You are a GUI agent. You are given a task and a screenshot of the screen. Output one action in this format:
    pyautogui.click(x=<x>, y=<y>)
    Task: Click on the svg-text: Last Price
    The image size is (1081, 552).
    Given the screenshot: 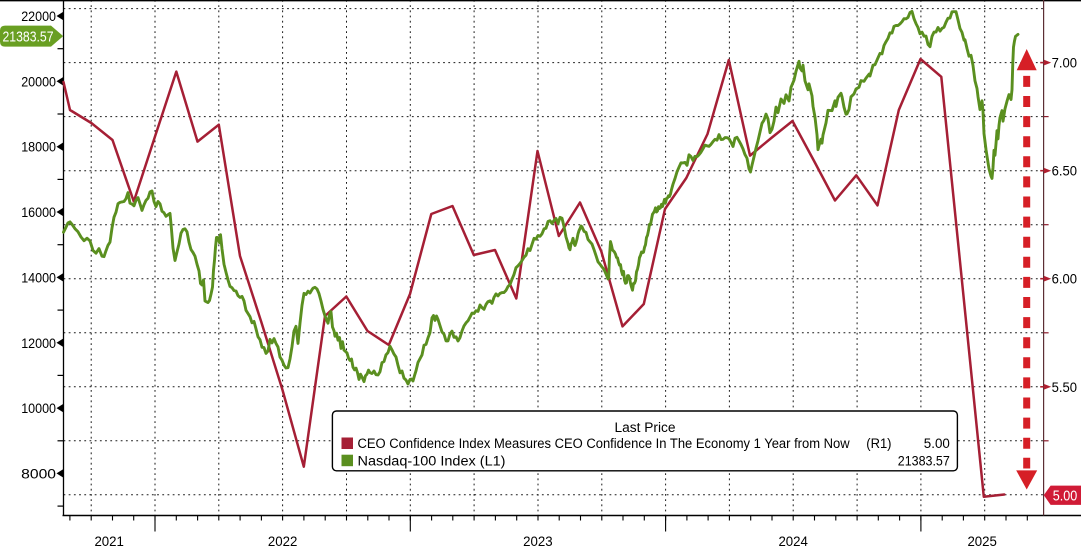 What is the action you would take?
    pyautogui.click(x=645, y=427)
    